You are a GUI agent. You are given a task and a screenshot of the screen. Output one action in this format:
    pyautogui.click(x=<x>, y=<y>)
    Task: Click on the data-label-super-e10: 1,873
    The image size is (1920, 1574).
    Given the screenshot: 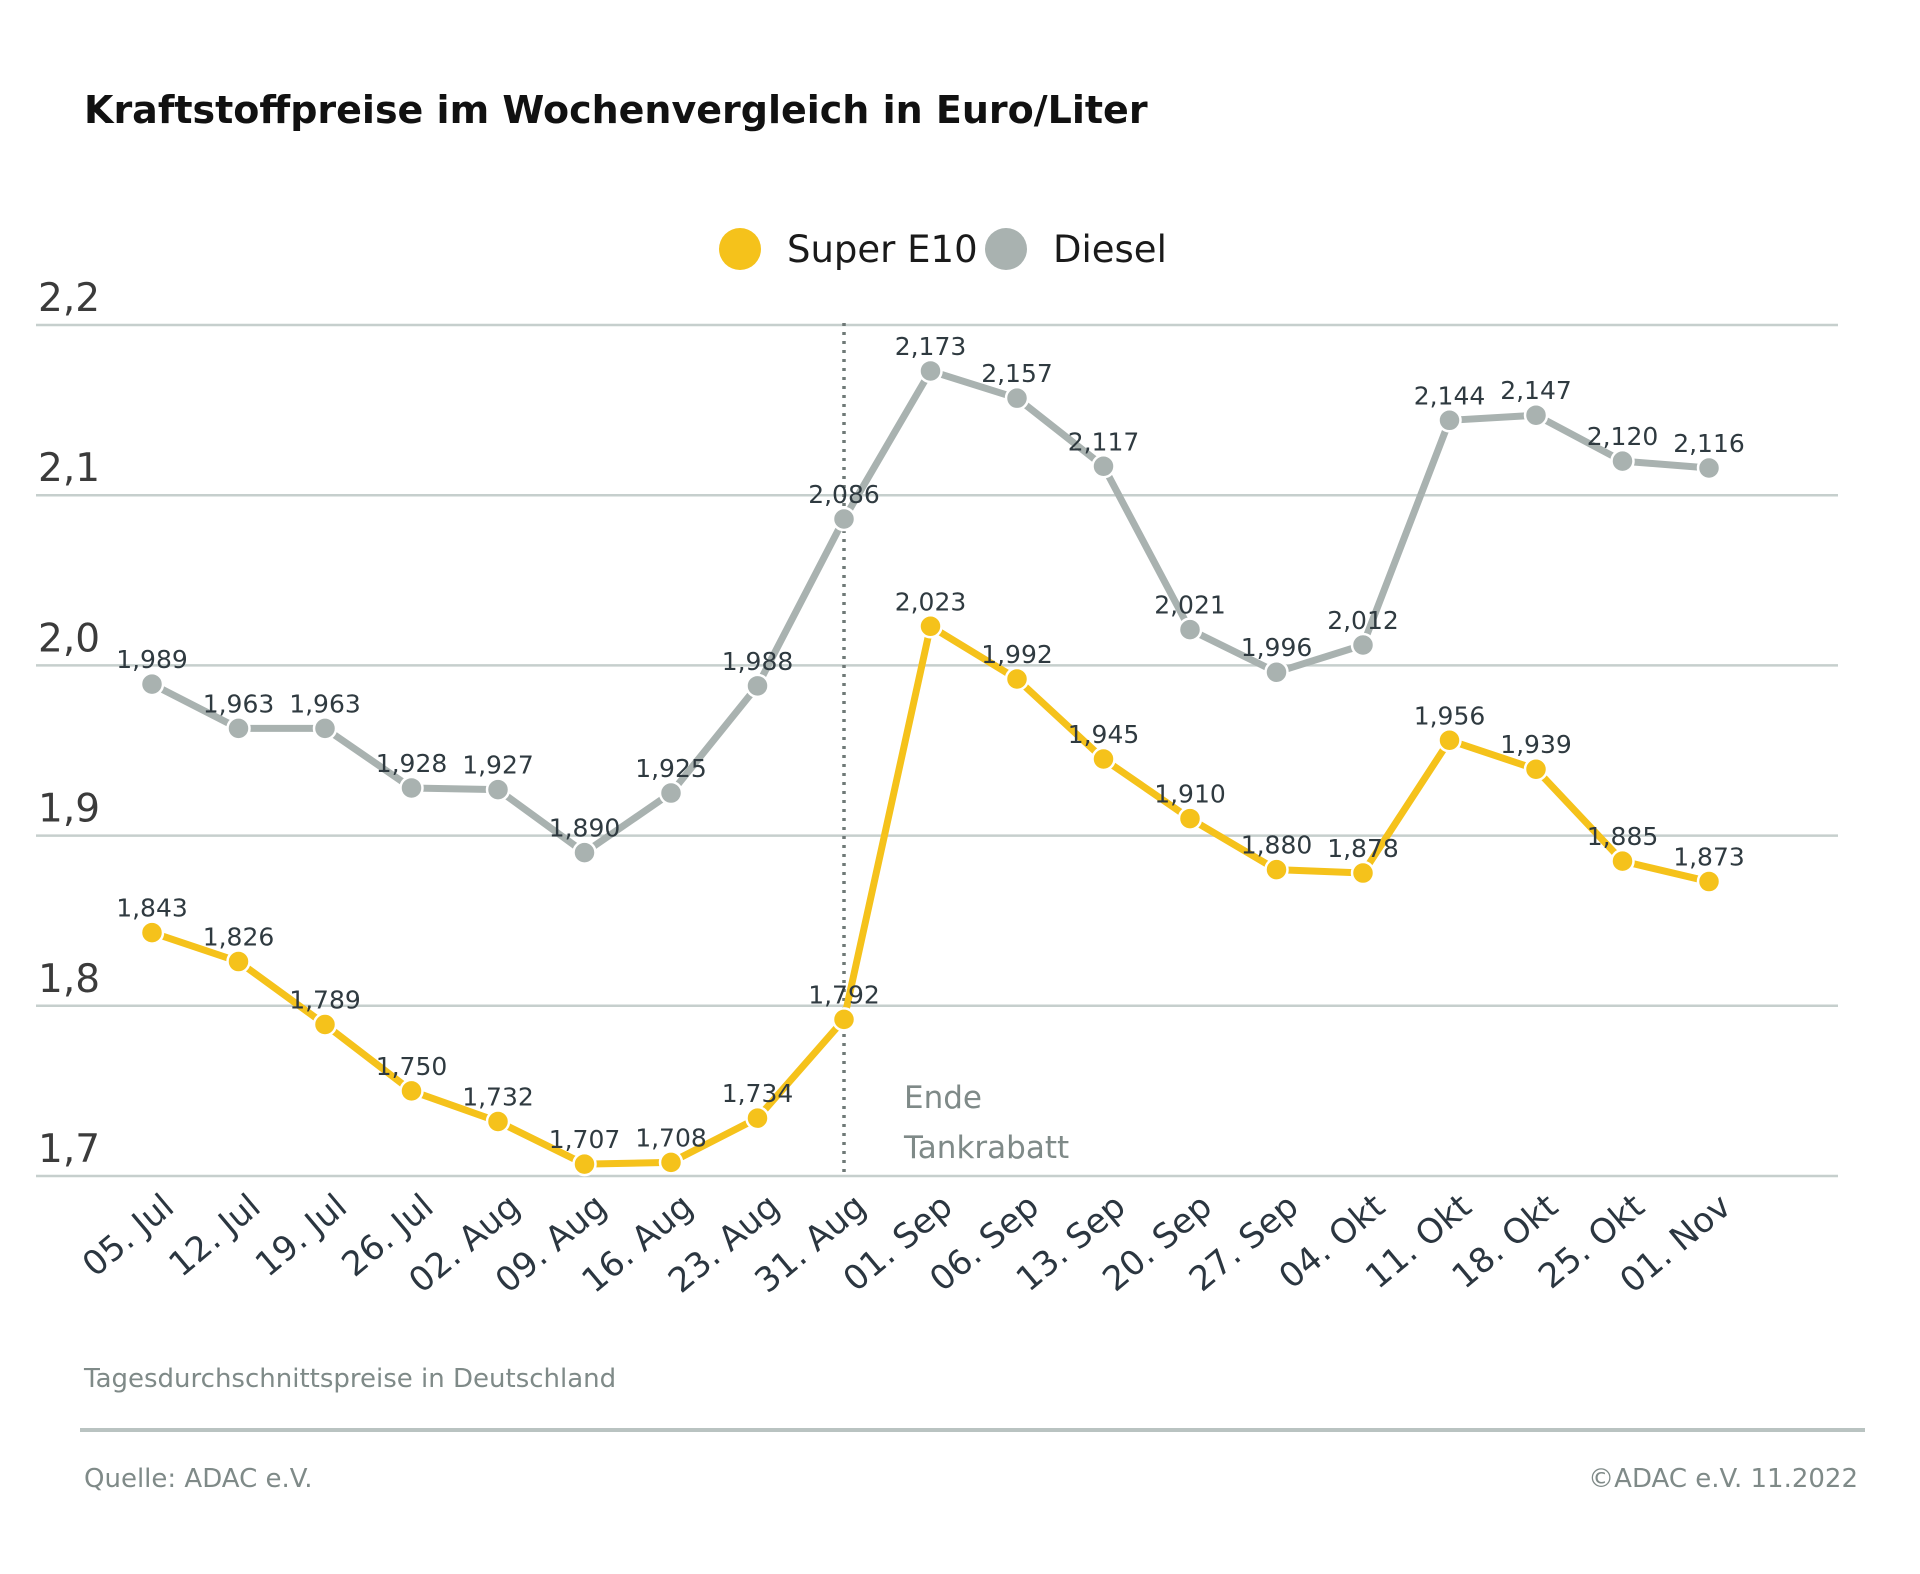 What is the action you would take?
    pyautogui.click(x=1709, y=857)
    